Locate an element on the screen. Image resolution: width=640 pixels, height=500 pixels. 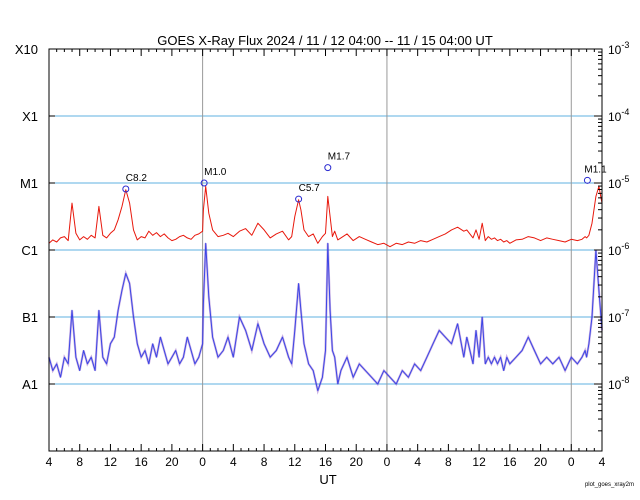
series-line-0-1-0-8-nm is located at coordinates (325, 216).